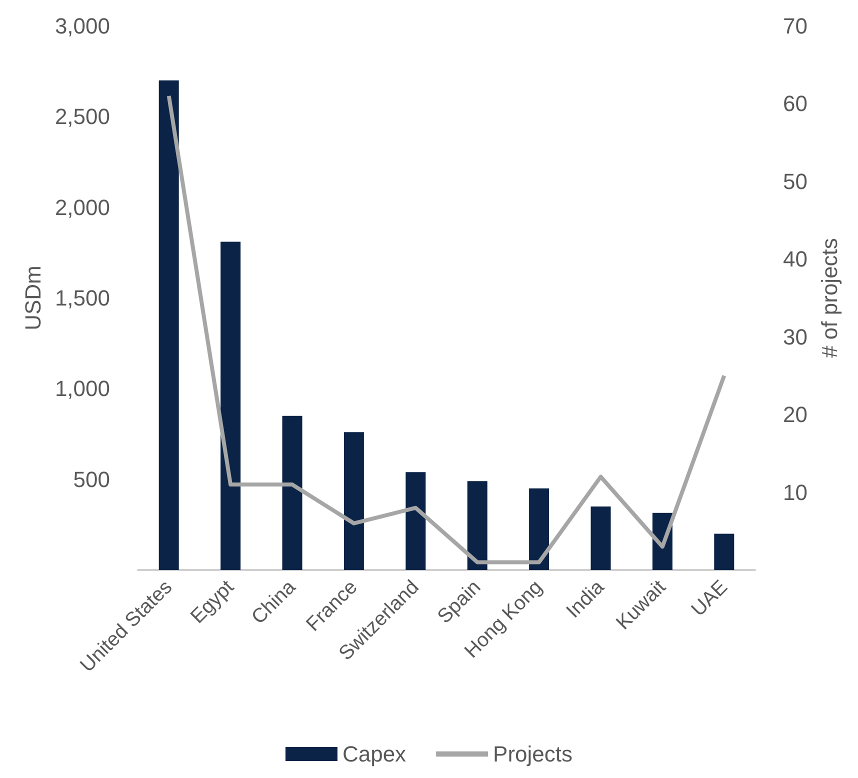 The width and height of the screenshot is (858, 778). I want to click on y-tick-label: 500, so click(91, 479).